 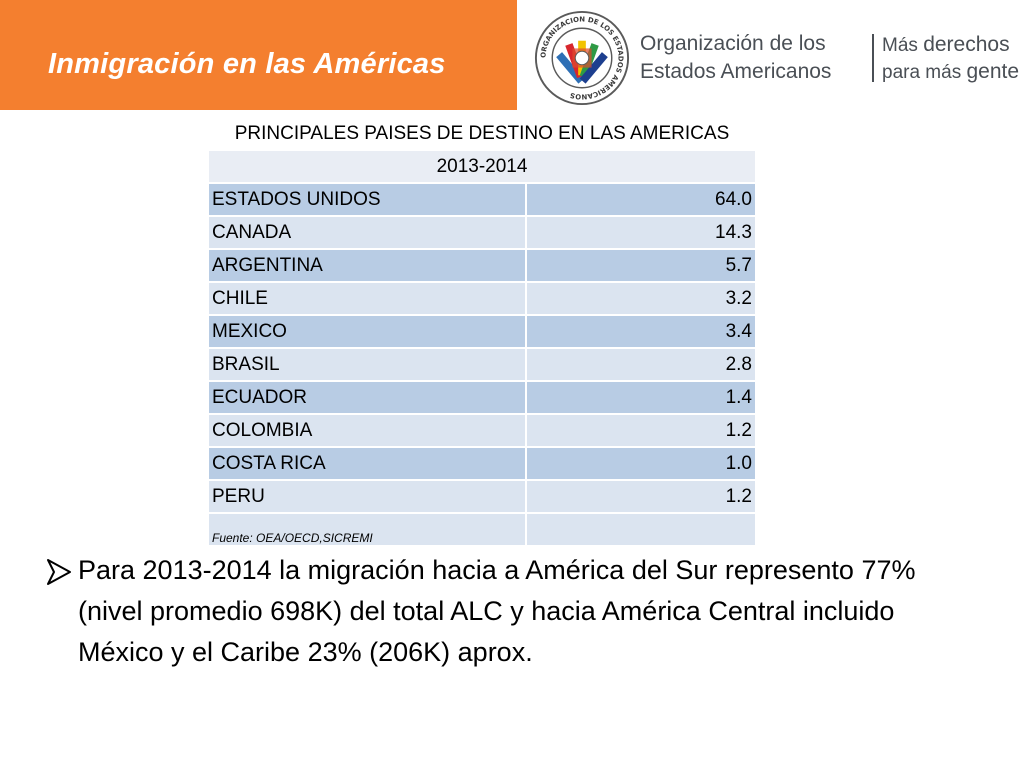 I want to click on value-cell: 2.8, so click(x=641, y=364).